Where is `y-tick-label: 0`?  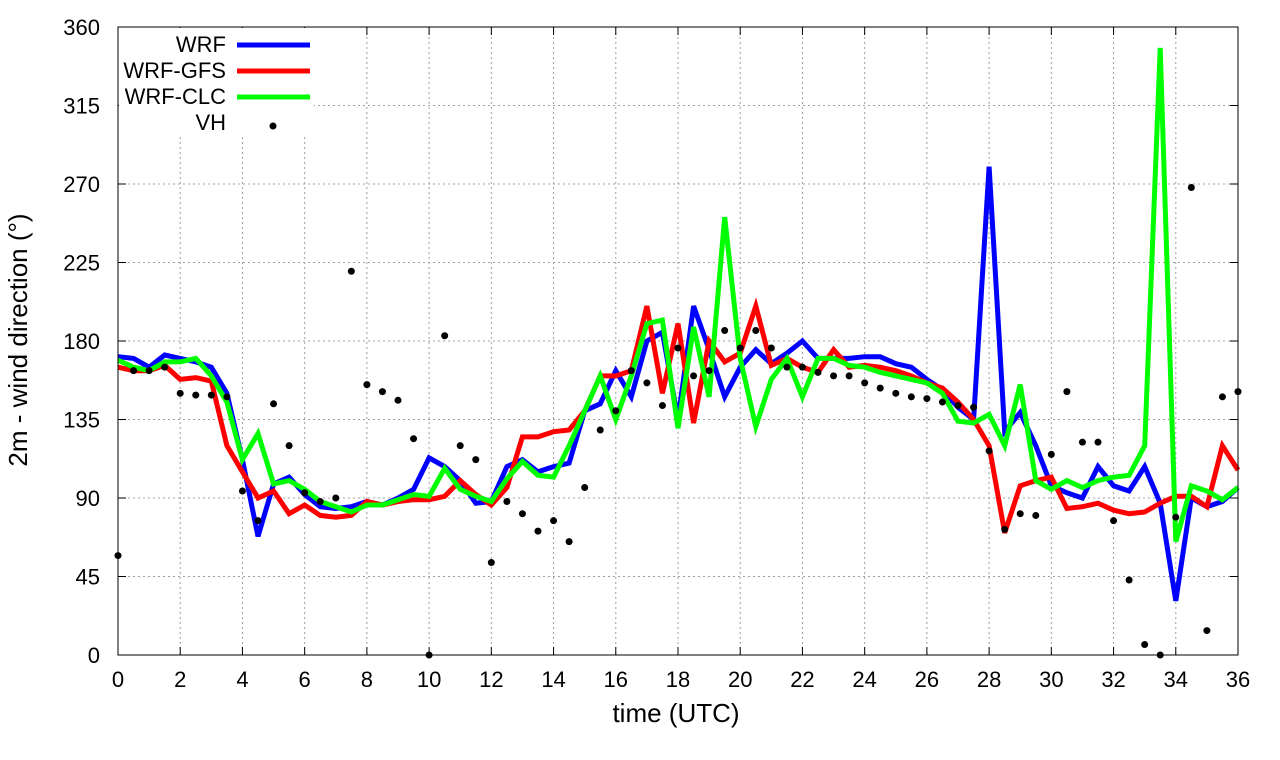
y-tick-label: 0 is located at coordinates (94, 655).